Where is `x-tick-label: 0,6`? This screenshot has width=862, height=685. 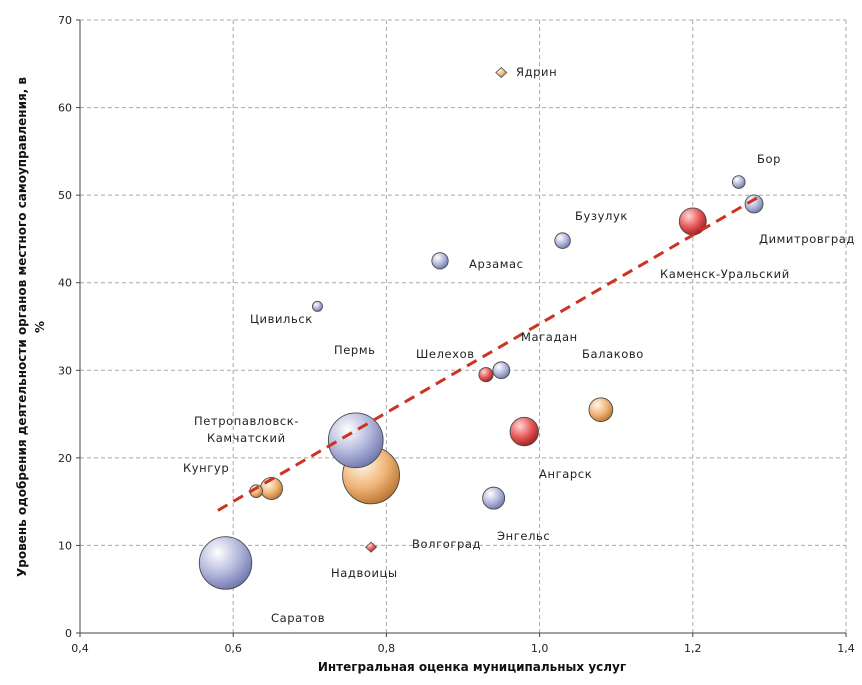 x-tick-label: 0,6 is located at coordinates (233, 648).